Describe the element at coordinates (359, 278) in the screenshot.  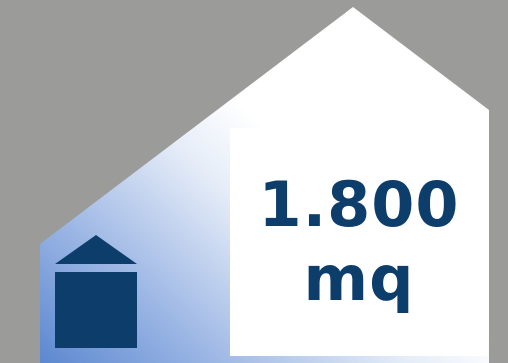
I see `area-unit: mq` at that location.